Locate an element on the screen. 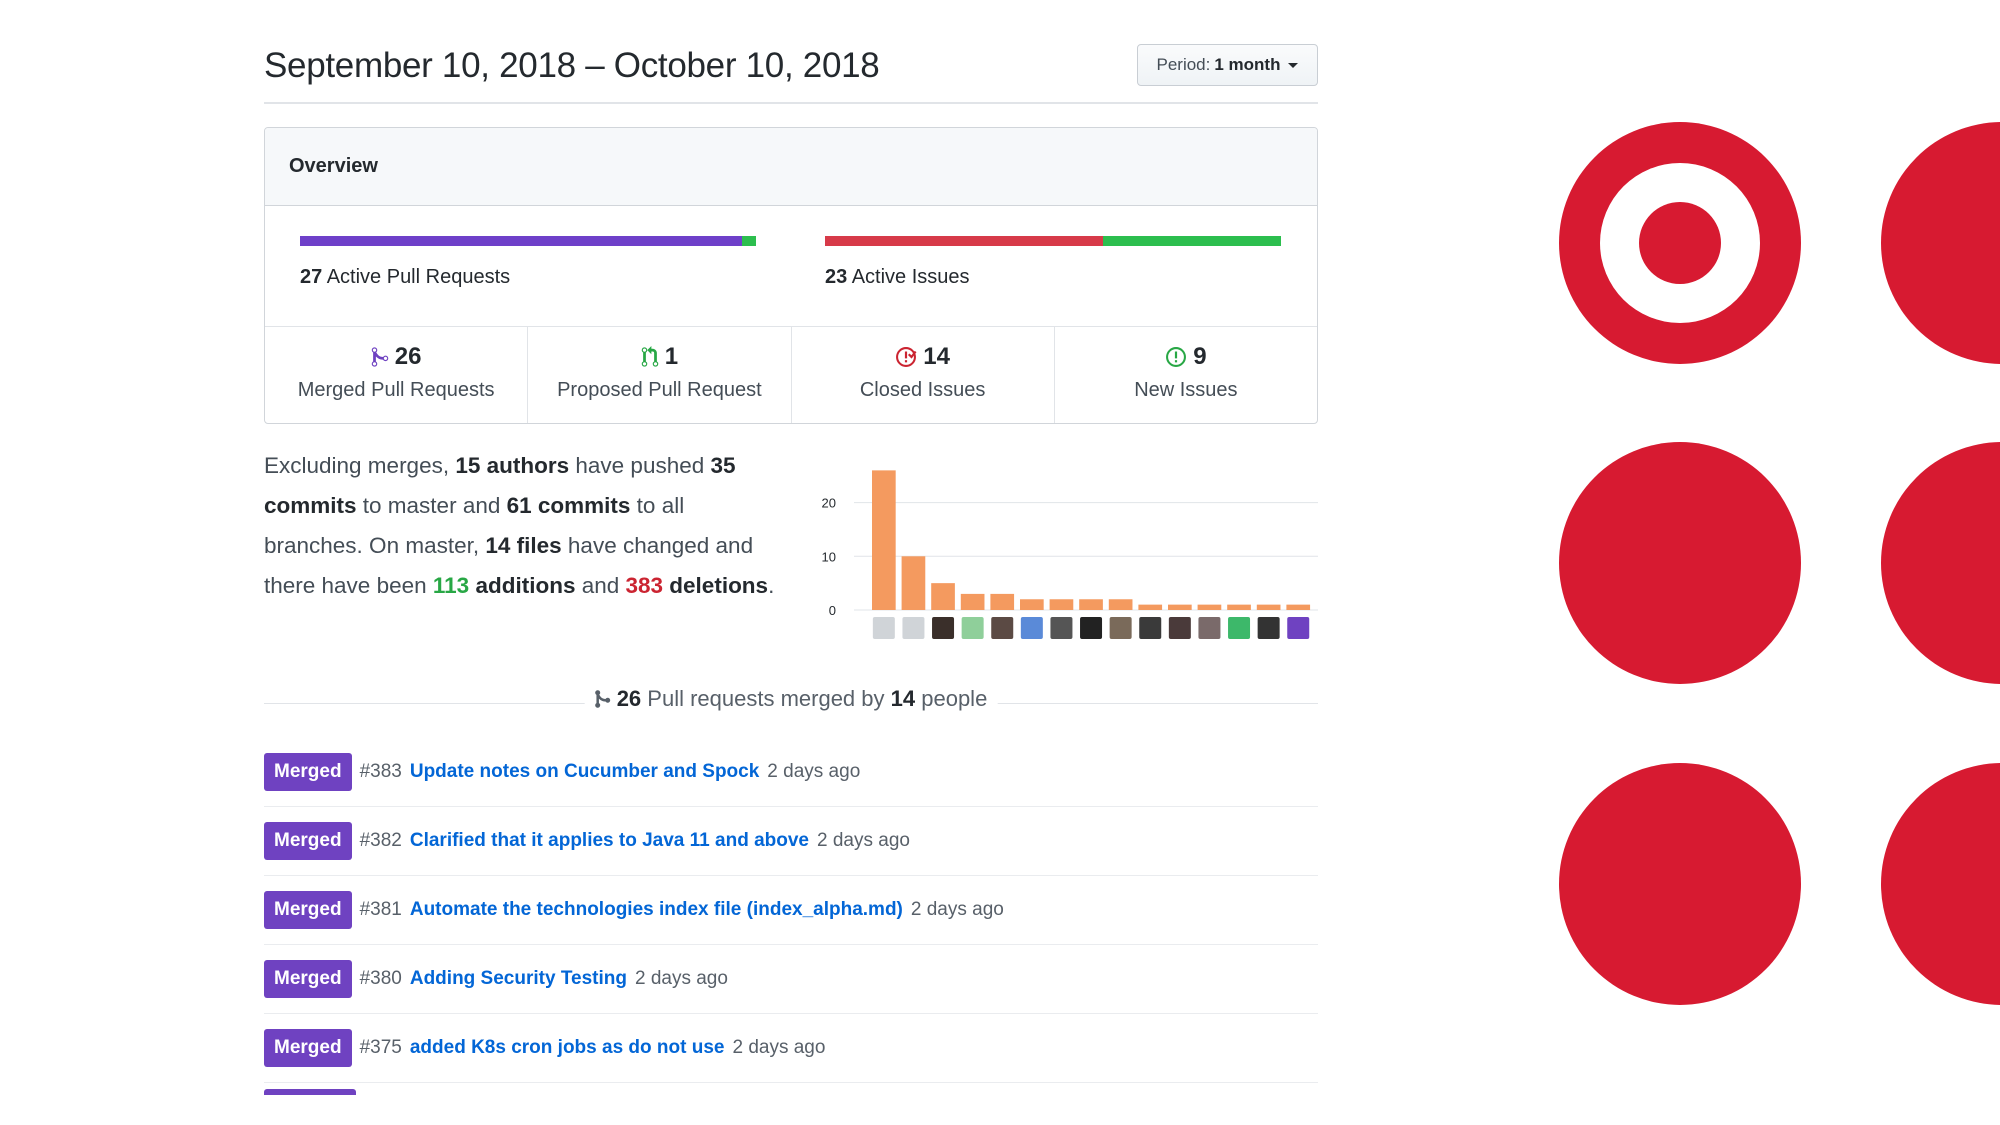 The width and height of the screenshot is (2000, 1125). merged-pr-count: 26 is located at coordinates (408, 356).